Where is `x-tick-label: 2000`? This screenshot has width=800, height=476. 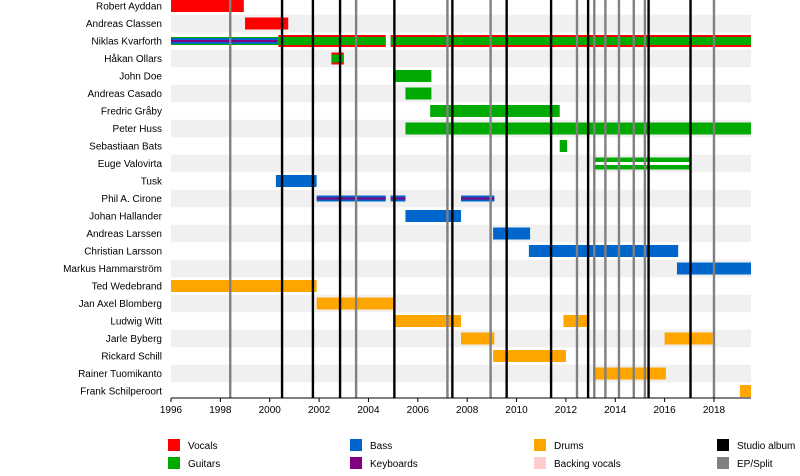
x-tick-label: 2000 is located at coordinates (270, 410).